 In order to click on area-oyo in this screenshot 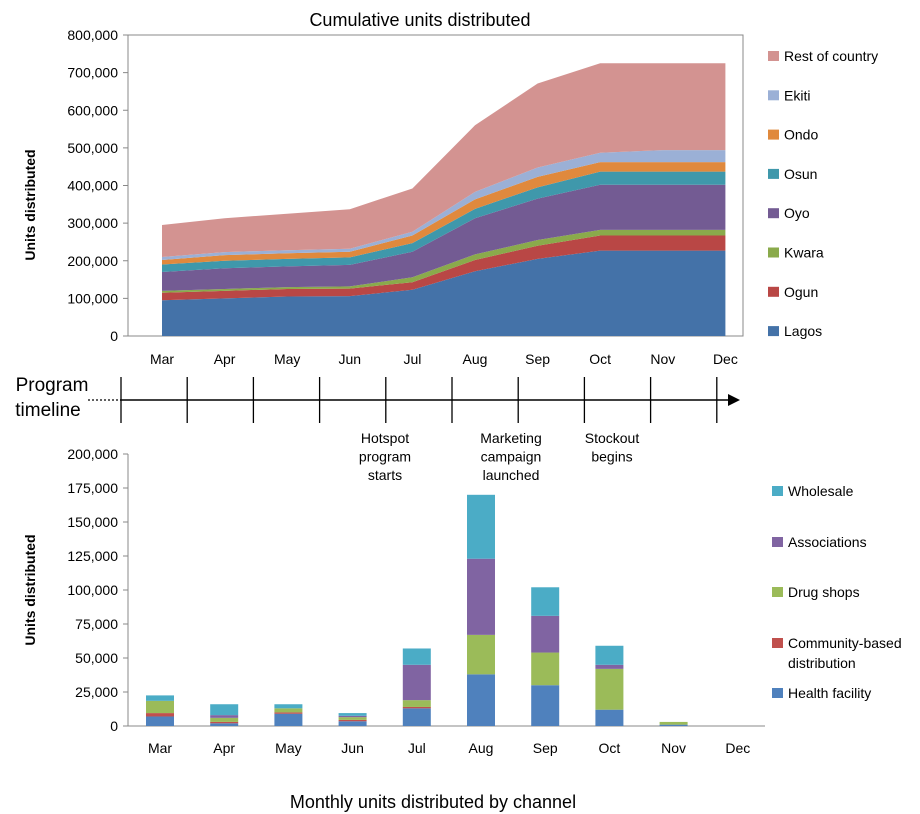, I will do `click(444, 237)`.